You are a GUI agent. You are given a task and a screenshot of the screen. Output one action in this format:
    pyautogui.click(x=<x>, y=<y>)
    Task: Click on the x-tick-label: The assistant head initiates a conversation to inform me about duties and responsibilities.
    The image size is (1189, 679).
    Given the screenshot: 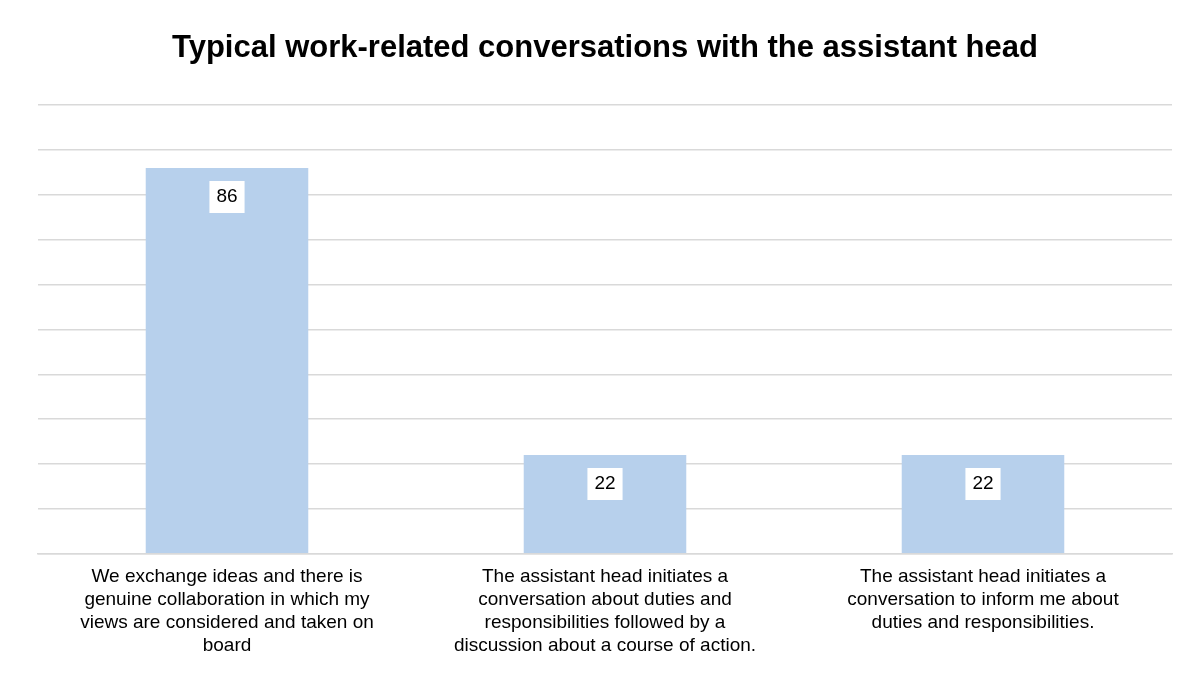 What is the action you would take?
    pyautogui.click(x=983, y=599)
    